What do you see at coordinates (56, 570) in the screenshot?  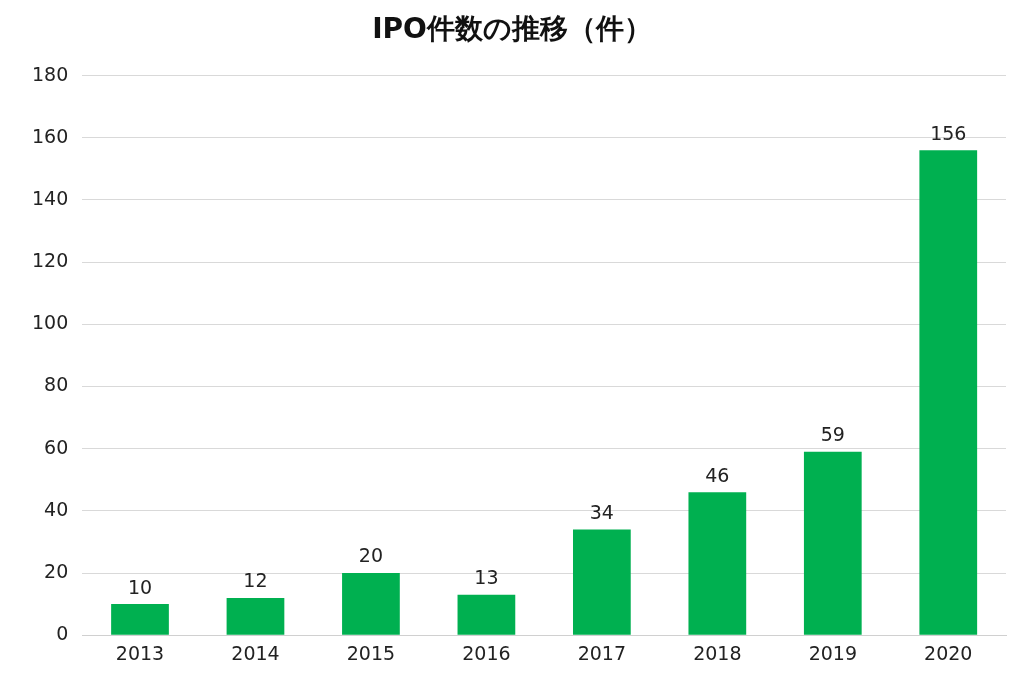 I see `y-tick-label: 20` at bounding box center [56, 570].